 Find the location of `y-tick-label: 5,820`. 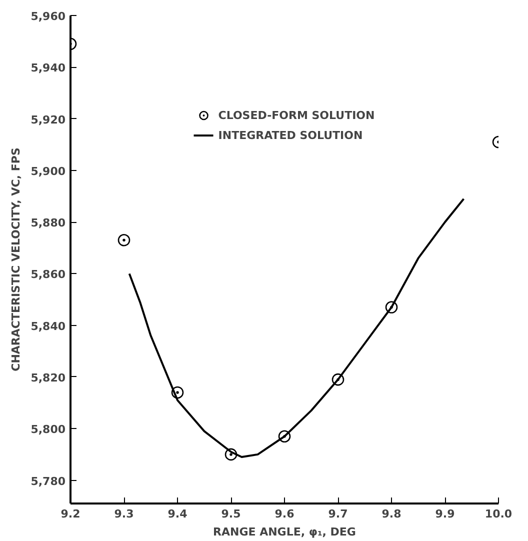

y-tick-label: 5,820 is located at coordinates (48, 377).